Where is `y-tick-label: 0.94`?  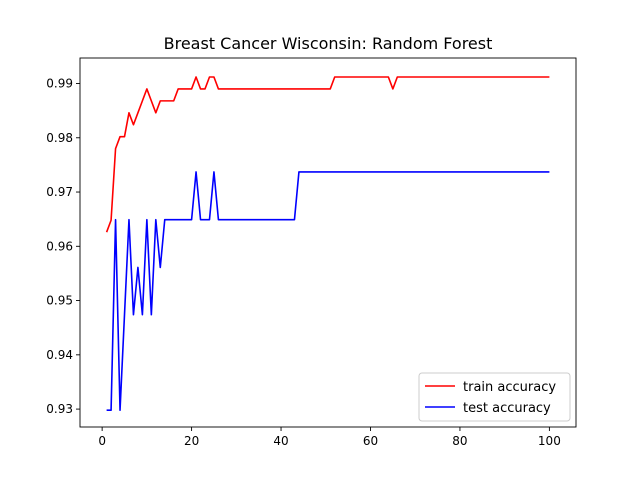
y-tick-label: 0.94 is located at coordinates (59, 355).